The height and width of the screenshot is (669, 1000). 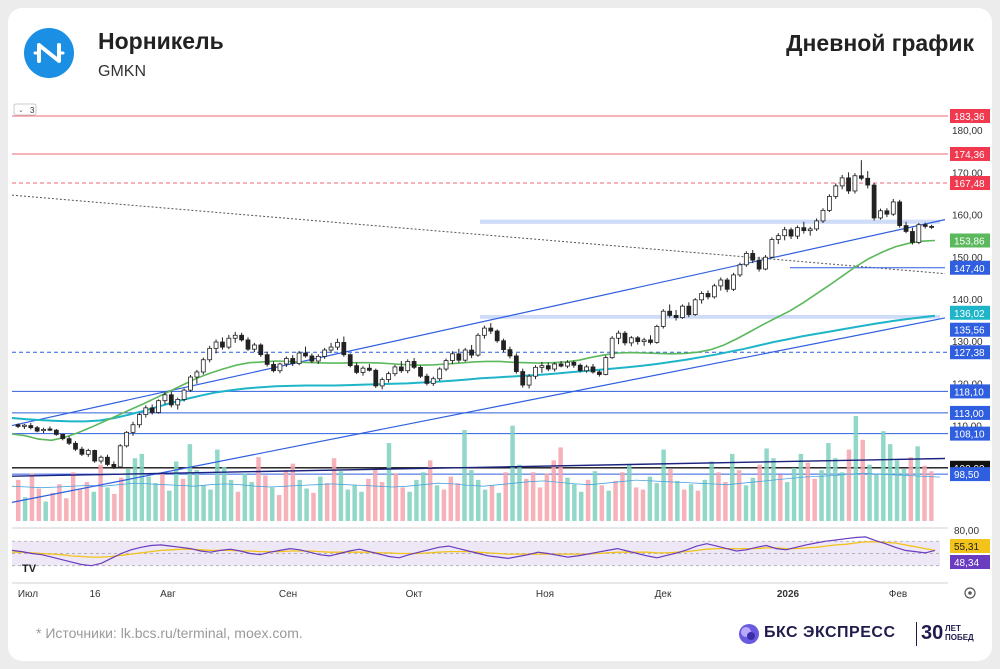 I want to click on rsi-line, so click(x=473, y=551).